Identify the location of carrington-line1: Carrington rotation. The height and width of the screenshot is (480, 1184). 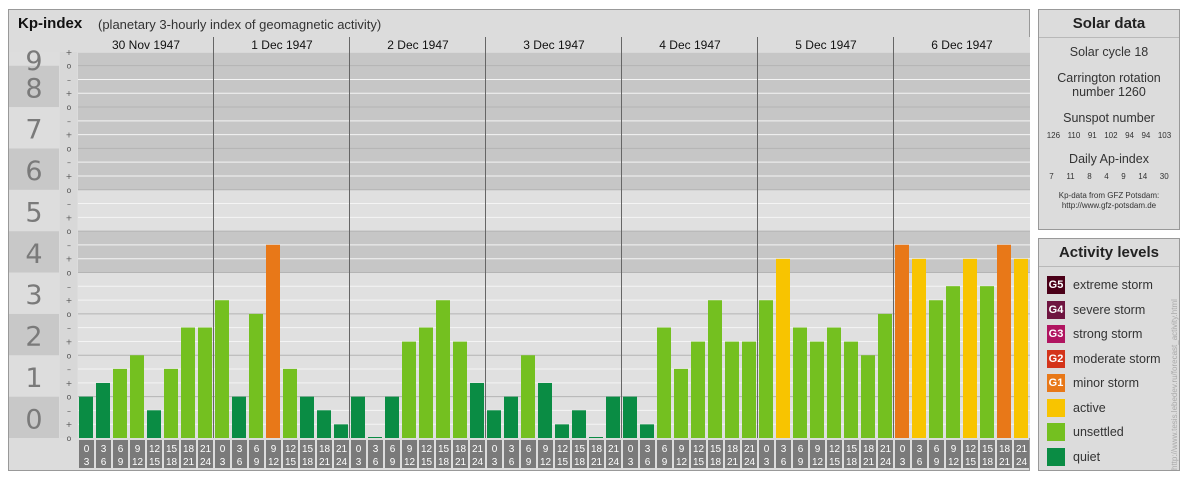
(1109, 78).